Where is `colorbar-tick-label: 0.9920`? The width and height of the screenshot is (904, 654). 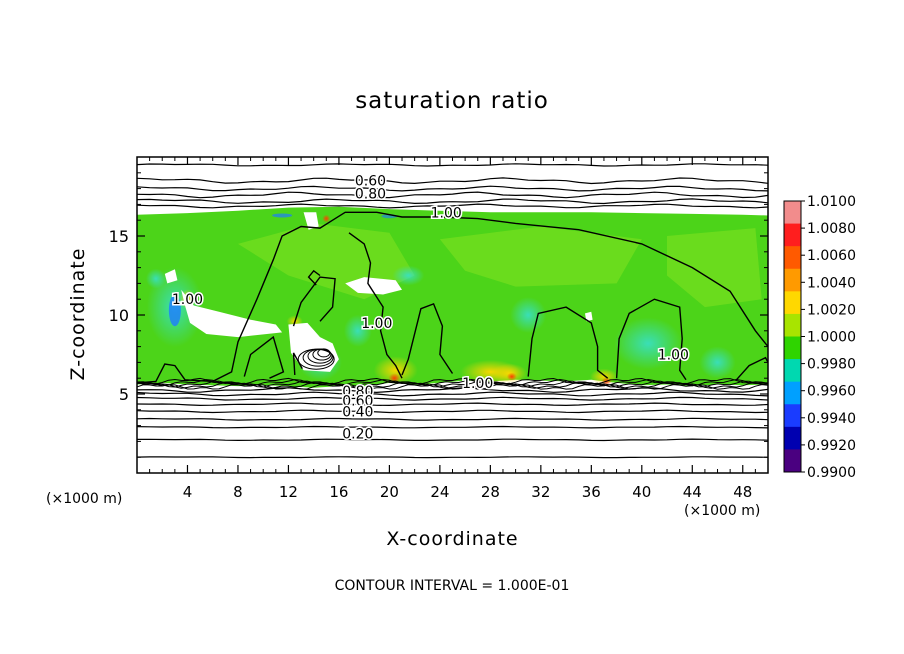 colorbar-tick-label: 0.9920 is located at coordinates (831, 446).